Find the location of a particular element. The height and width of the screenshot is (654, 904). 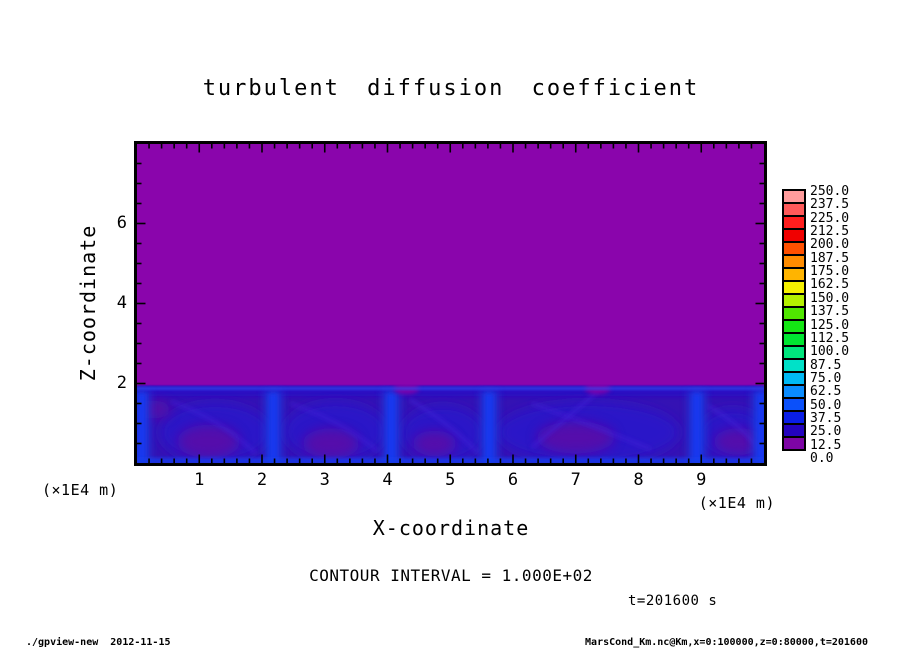

colorbar-label: 62.5 is located at coordinates (826, 392).